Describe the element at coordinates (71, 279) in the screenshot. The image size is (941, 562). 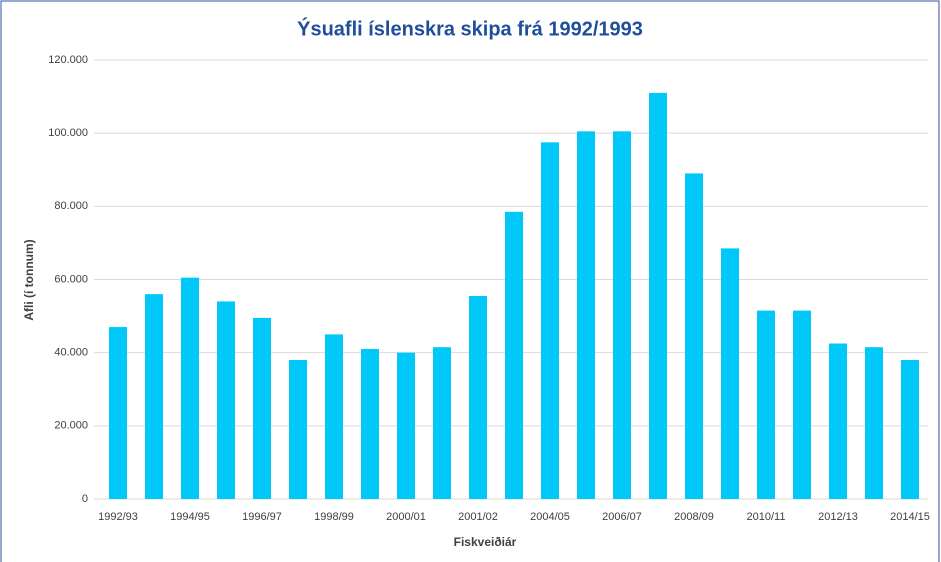
I see `y-tick-label: 60.000` at that location.